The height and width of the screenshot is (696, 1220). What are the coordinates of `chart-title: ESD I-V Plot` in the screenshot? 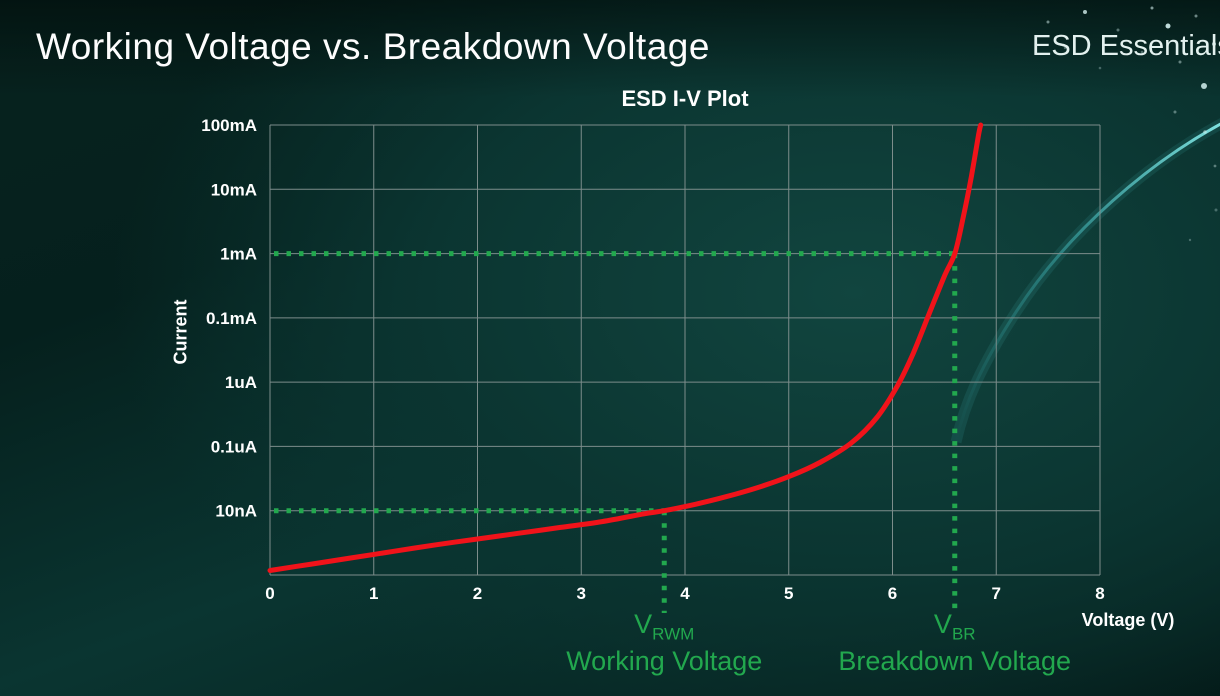 It's located at (685, 98).